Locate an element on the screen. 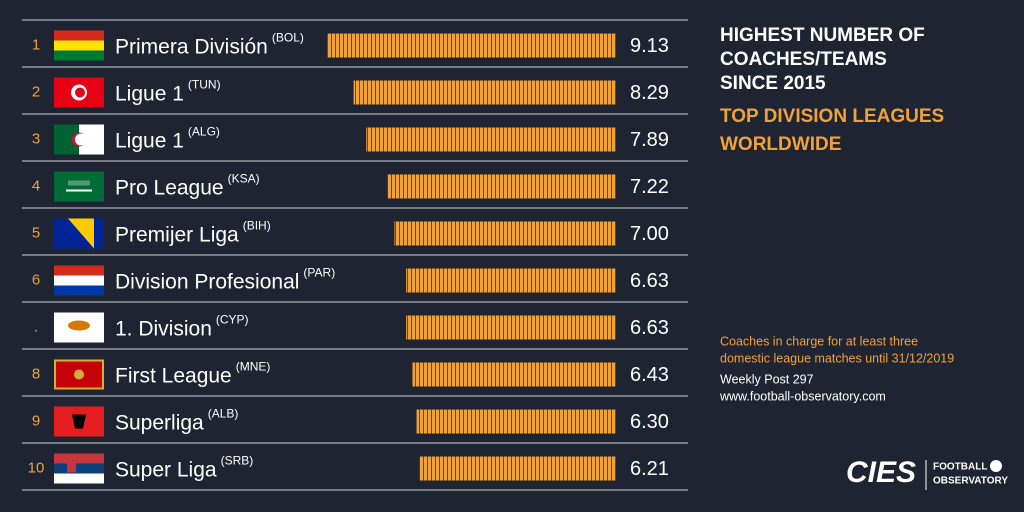 The height and width of the screenshot is (512, 1024). country-code: (KSA) is located at coordinates (244, 179).